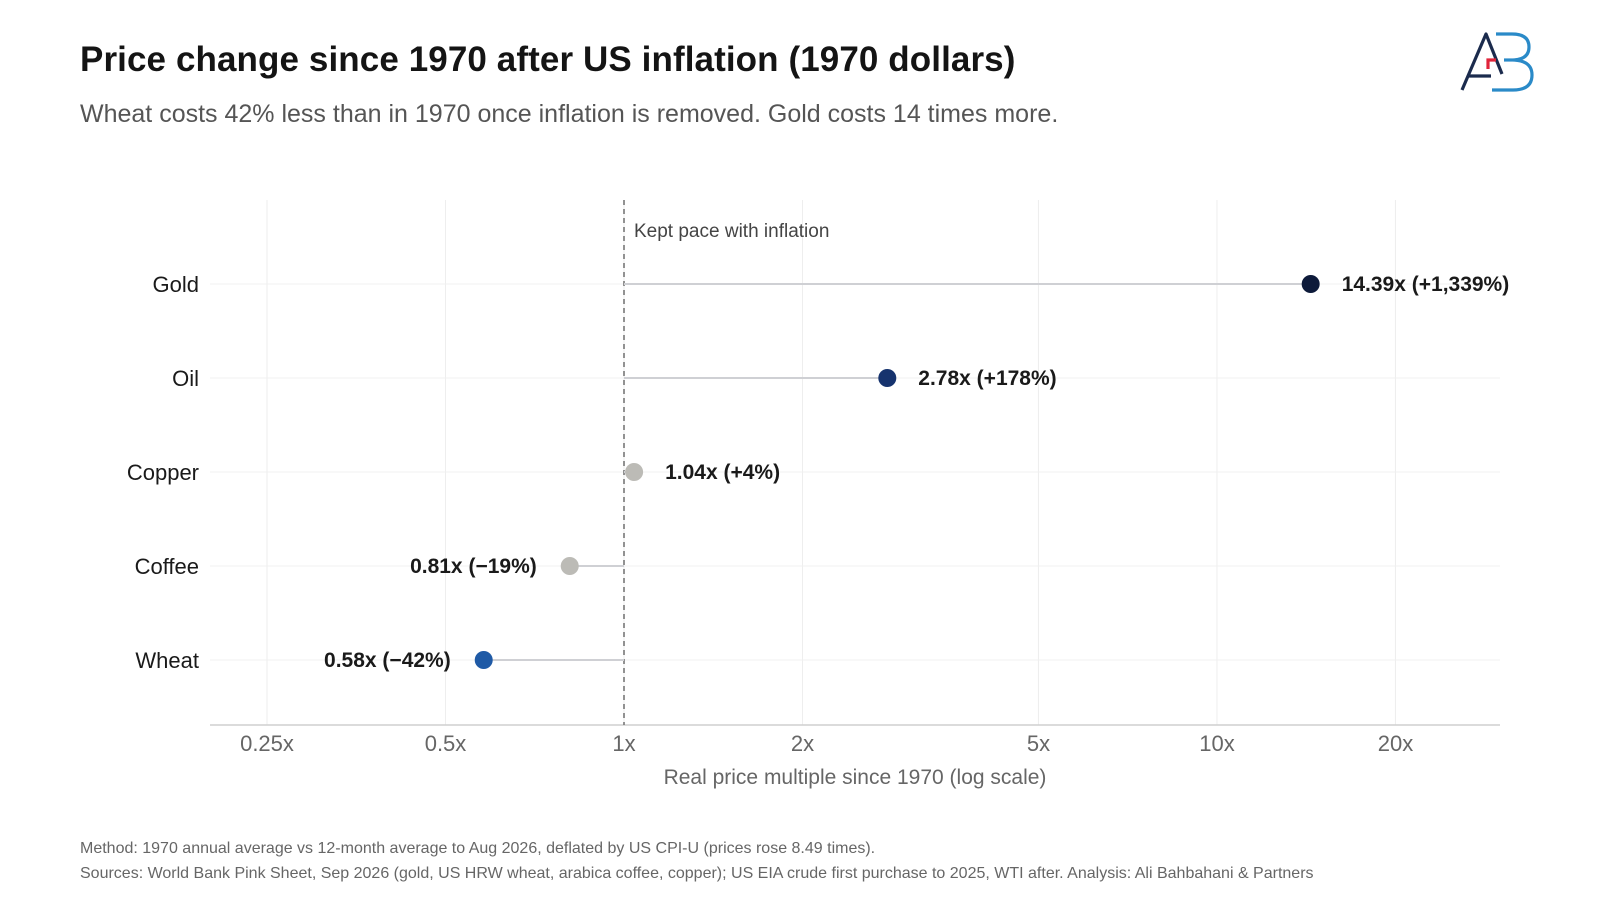 This screenshot has height=900, width=1600. I want to click on value-label-wheat: 0.58x (−42%), so click(387, 660).